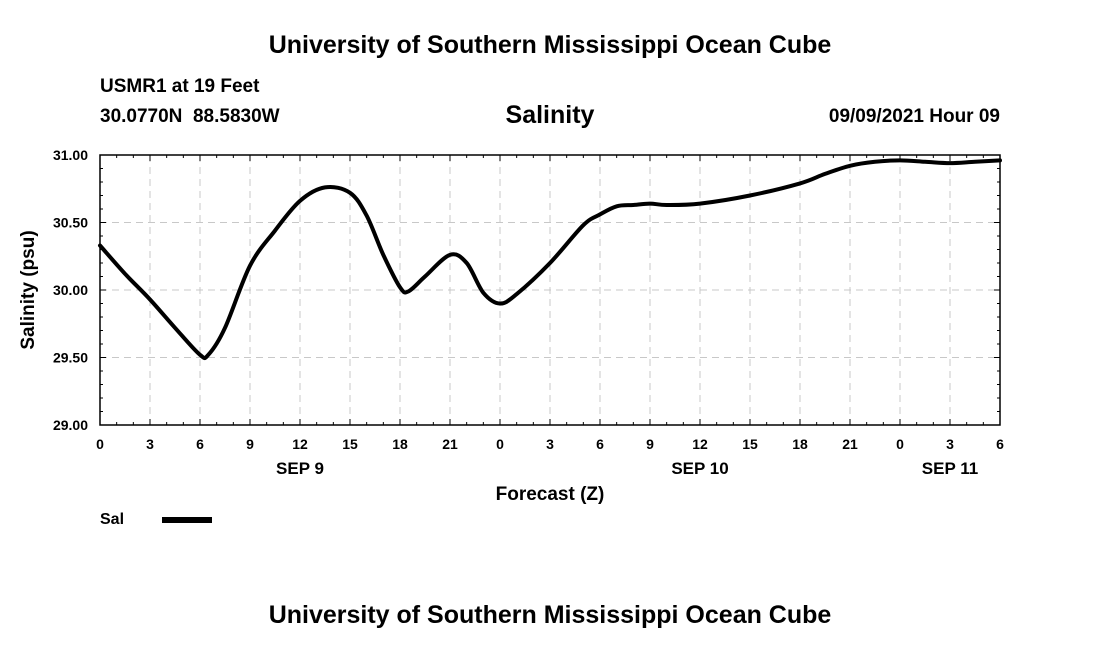  What do you see at coordinates (112, 519) in the screenshot?
I see `legend-label: Sal` at bounding box center [112, 519].